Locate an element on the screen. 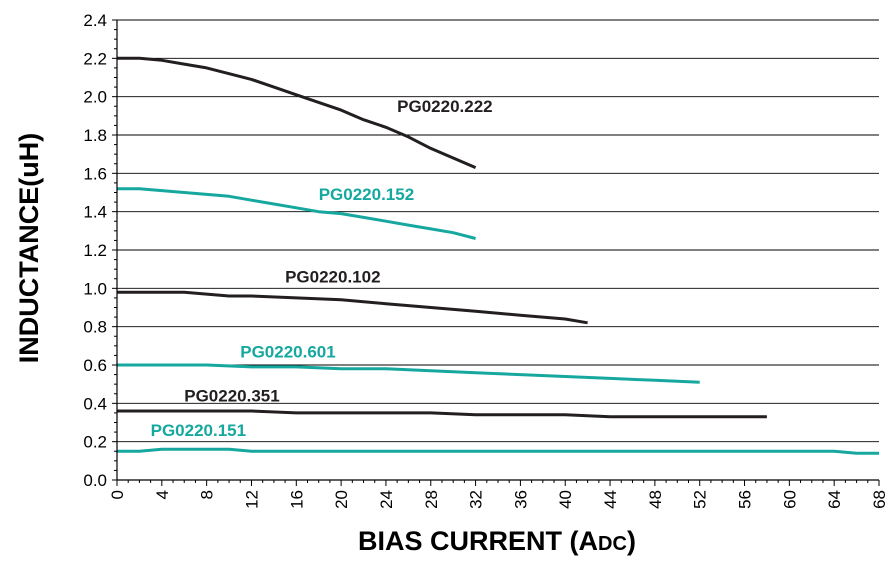 The image size is (889, 565). x-tick-label-14: 56 is located at coordinates (745, 499).